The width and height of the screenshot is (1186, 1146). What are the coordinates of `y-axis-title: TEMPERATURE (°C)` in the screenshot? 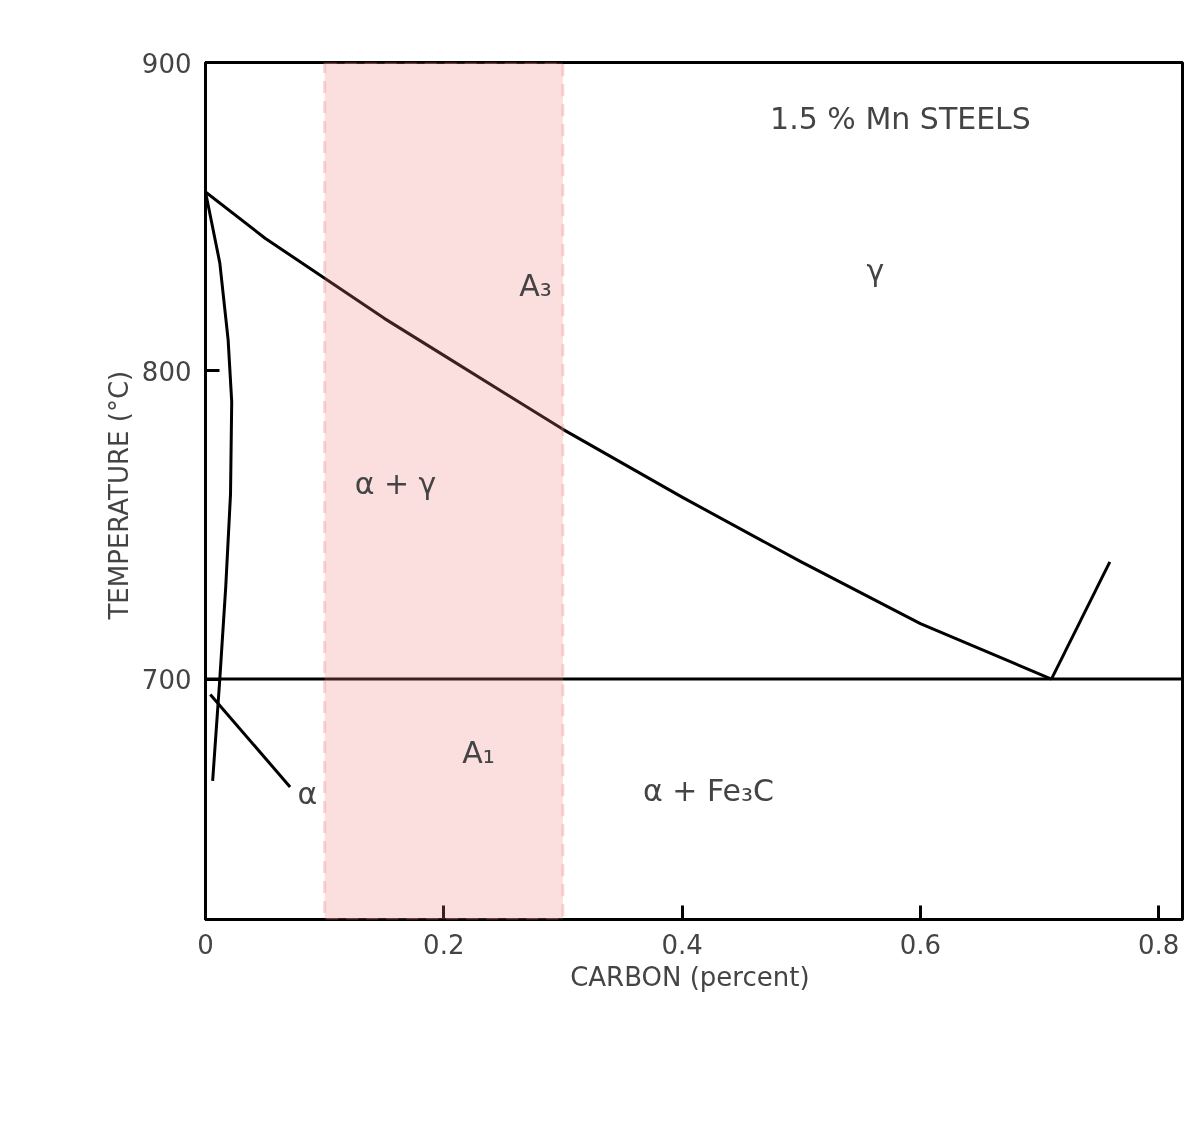 It's located at (118, 495).